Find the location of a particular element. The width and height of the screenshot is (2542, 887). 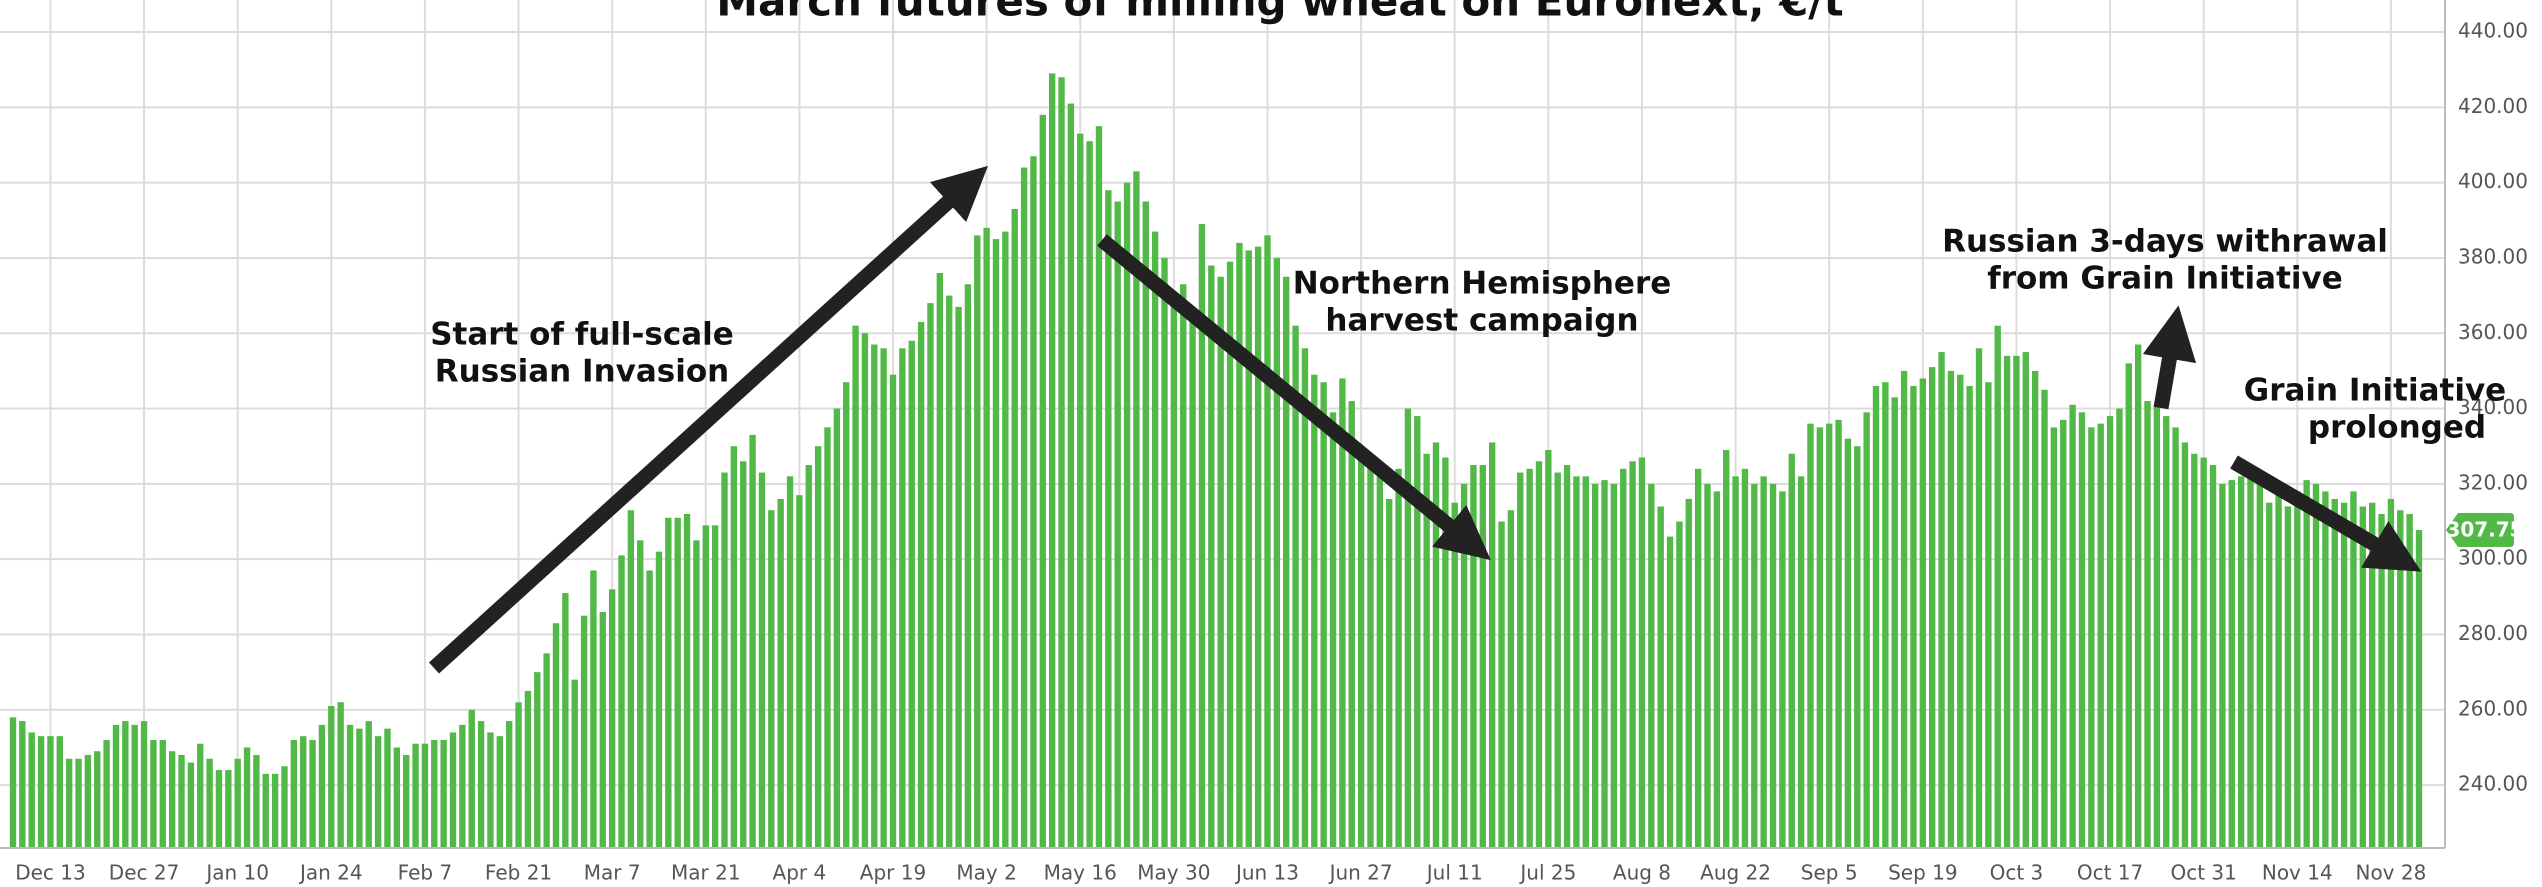

y-tick-label: 240.00 is located at coordinates (2493, 784).